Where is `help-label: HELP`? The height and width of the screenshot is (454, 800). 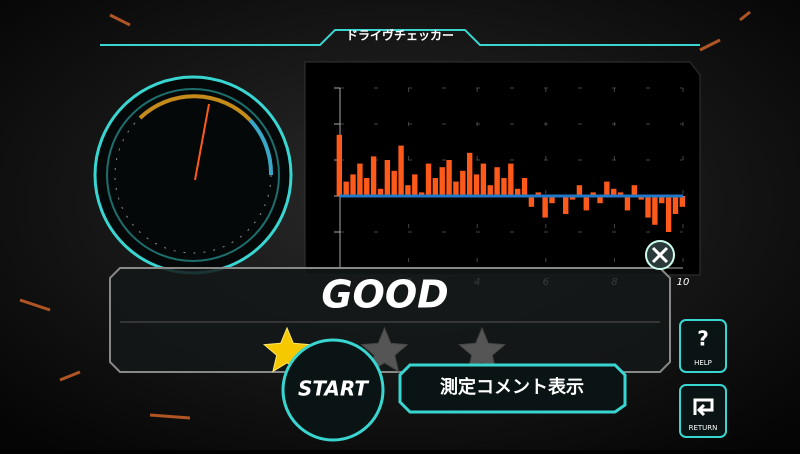
help-label: HELP is located at coordinates (703, 363).